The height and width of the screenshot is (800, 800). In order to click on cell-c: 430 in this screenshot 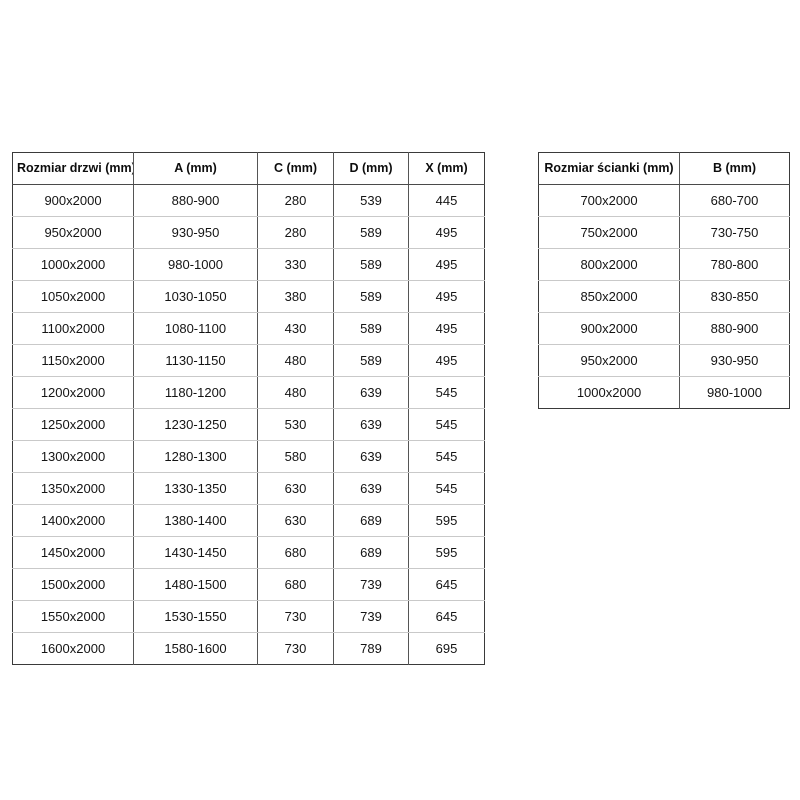, I will do `click(295, 328)`.